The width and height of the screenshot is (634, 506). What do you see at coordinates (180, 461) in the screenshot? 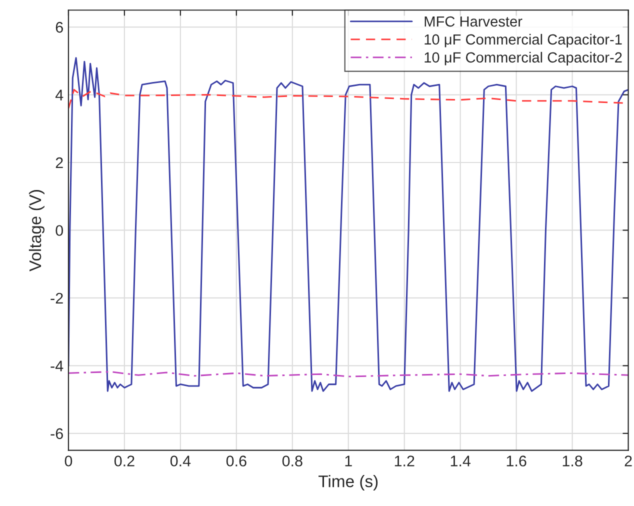
I see `x-tick-label: 0.4` at bounding box center [180, 461].